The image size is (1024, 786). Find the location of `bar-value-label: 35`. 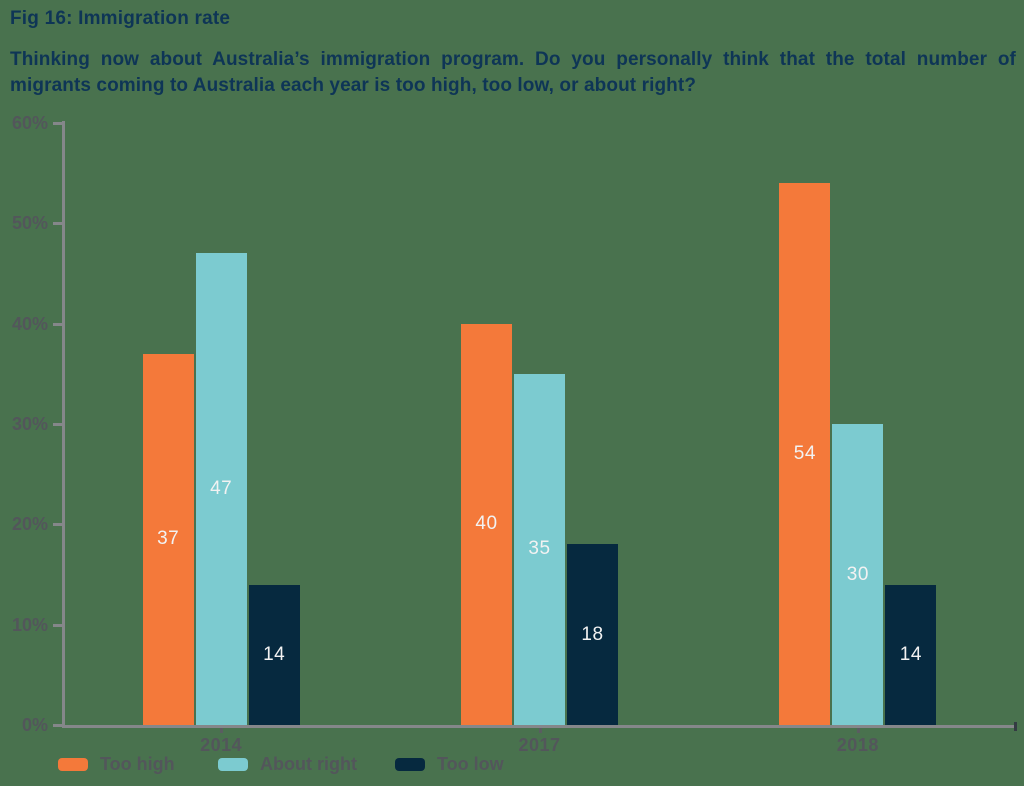

bar-value-label: 35 is located at coordinates (539, 549).